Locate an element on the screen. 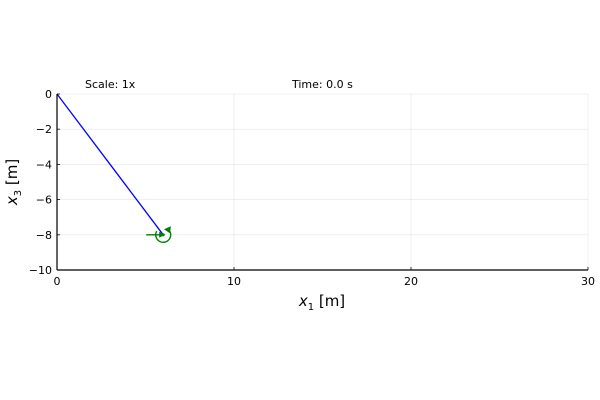 This screenshot has height=400, width=600. y-axis-label: x3 [m] is located at coordinates (13, 182).